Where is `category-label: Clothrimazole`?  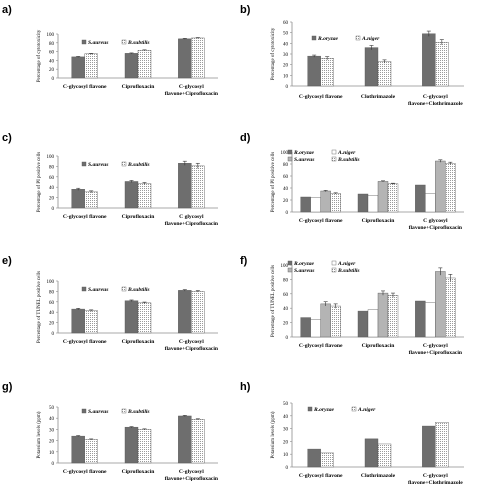
category-label: Clothrimazole is located at coordinates (378, 476).